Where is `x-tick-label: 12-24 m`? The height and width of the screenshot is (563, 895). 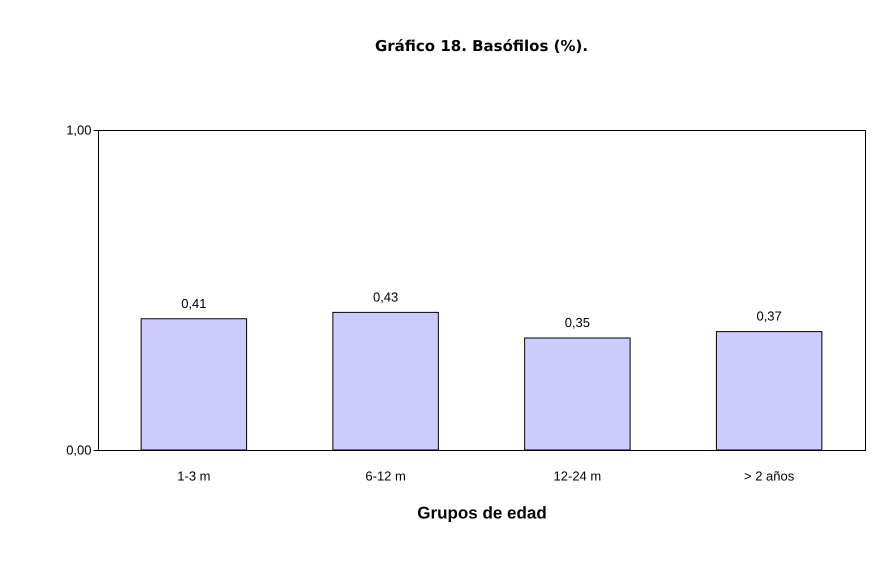 x-tick-label: 12-24 m is located at coordinates (578, 476).